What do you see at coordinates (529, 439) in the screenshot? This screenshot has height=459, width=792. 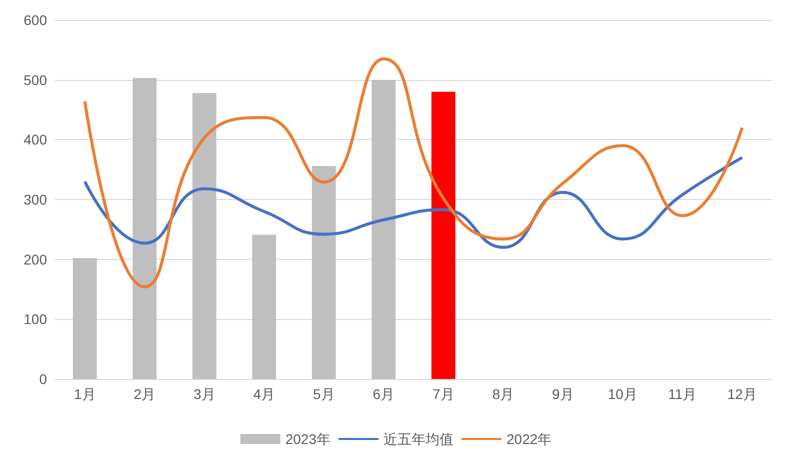 I see `legend-label: 2022年` at bounding box center [529, 439].